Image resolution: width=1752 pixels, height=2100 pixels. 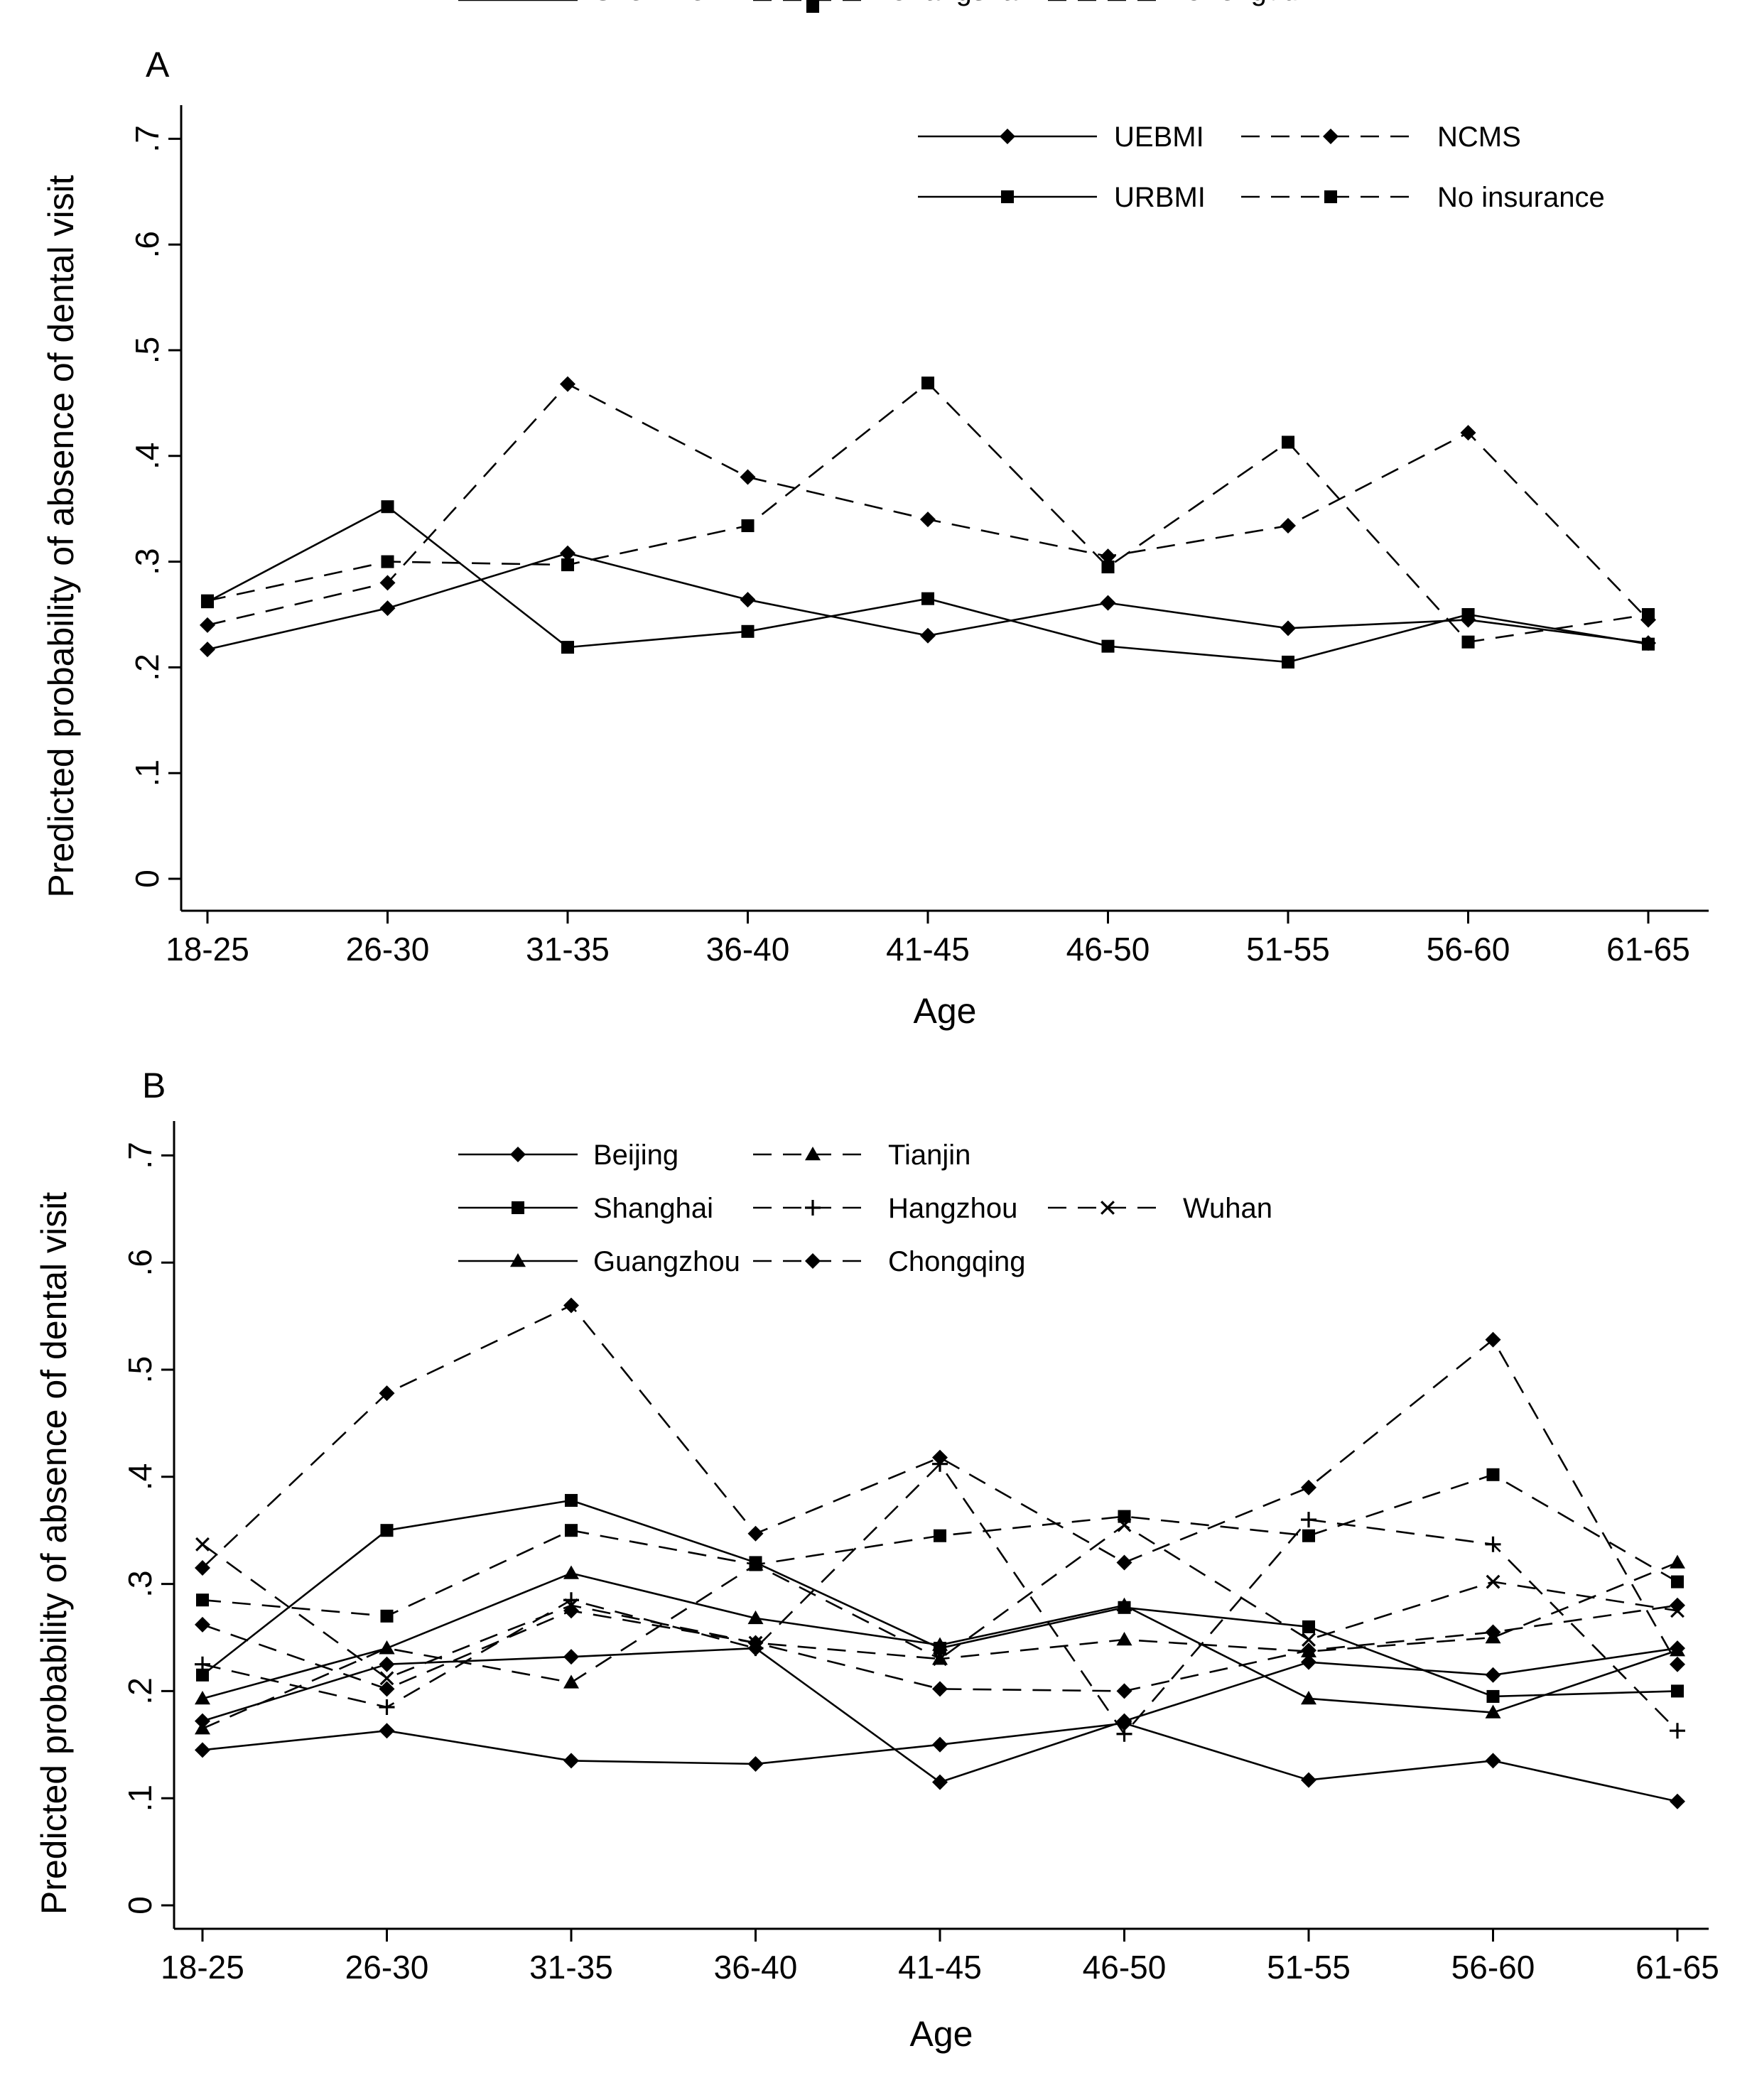 I want to click on legend-item-hangzhou: Hangzhou, so click(x=885, y=1208).